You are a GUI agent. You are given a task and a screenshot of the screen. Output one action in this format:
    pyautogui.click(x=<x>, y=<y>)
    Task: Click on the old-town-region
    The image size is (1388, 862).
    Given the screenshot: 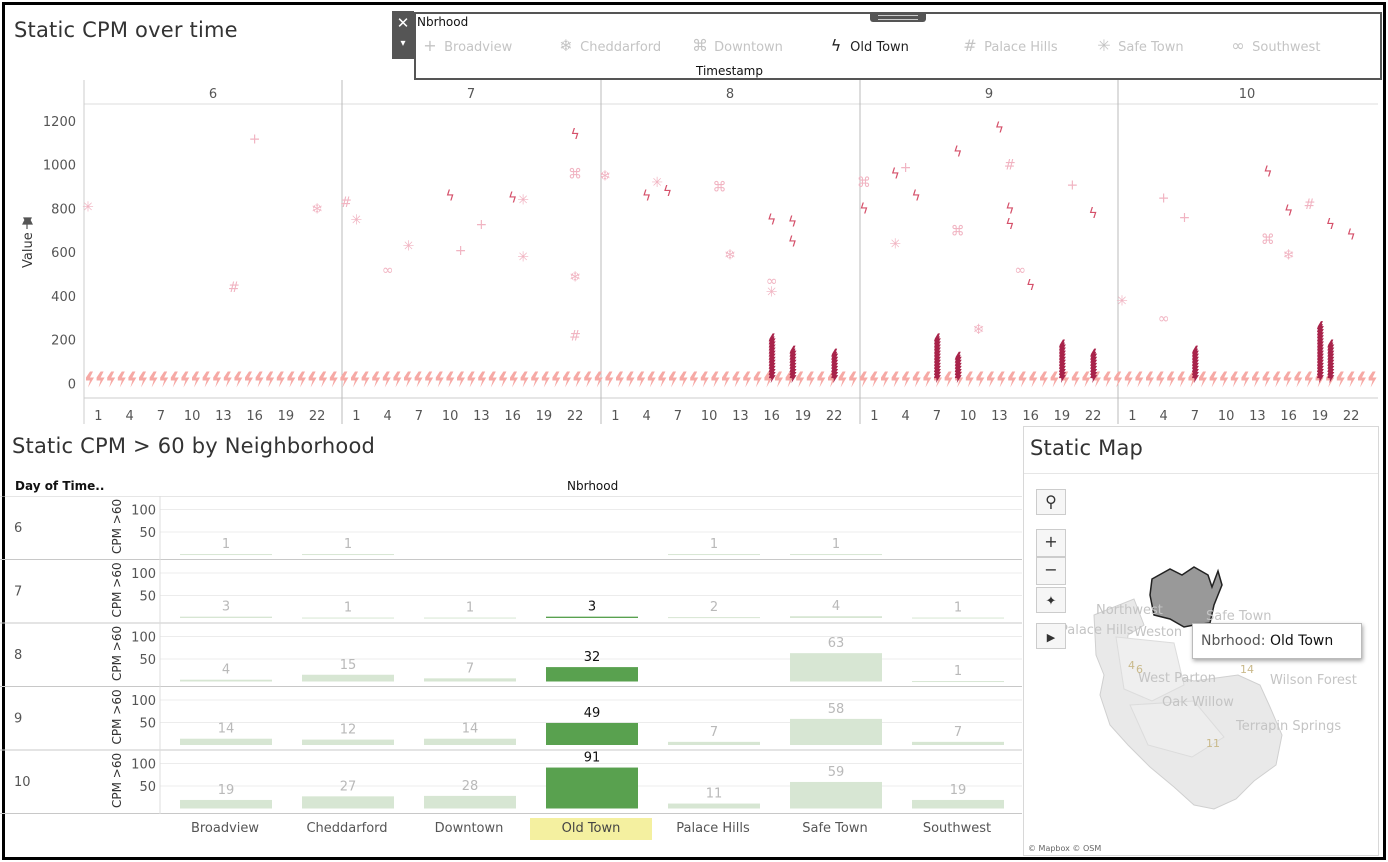 What is the action you would take?
    pyautogui.click(x=1186, y=597)
    